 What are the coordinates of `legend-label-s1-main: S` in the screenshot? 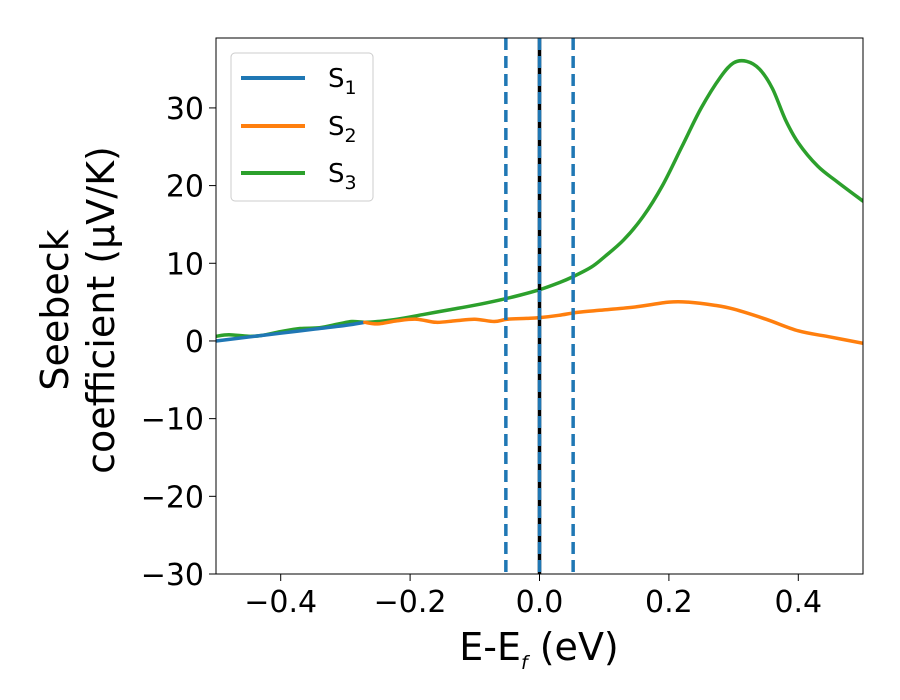 It's located at (336, 79).